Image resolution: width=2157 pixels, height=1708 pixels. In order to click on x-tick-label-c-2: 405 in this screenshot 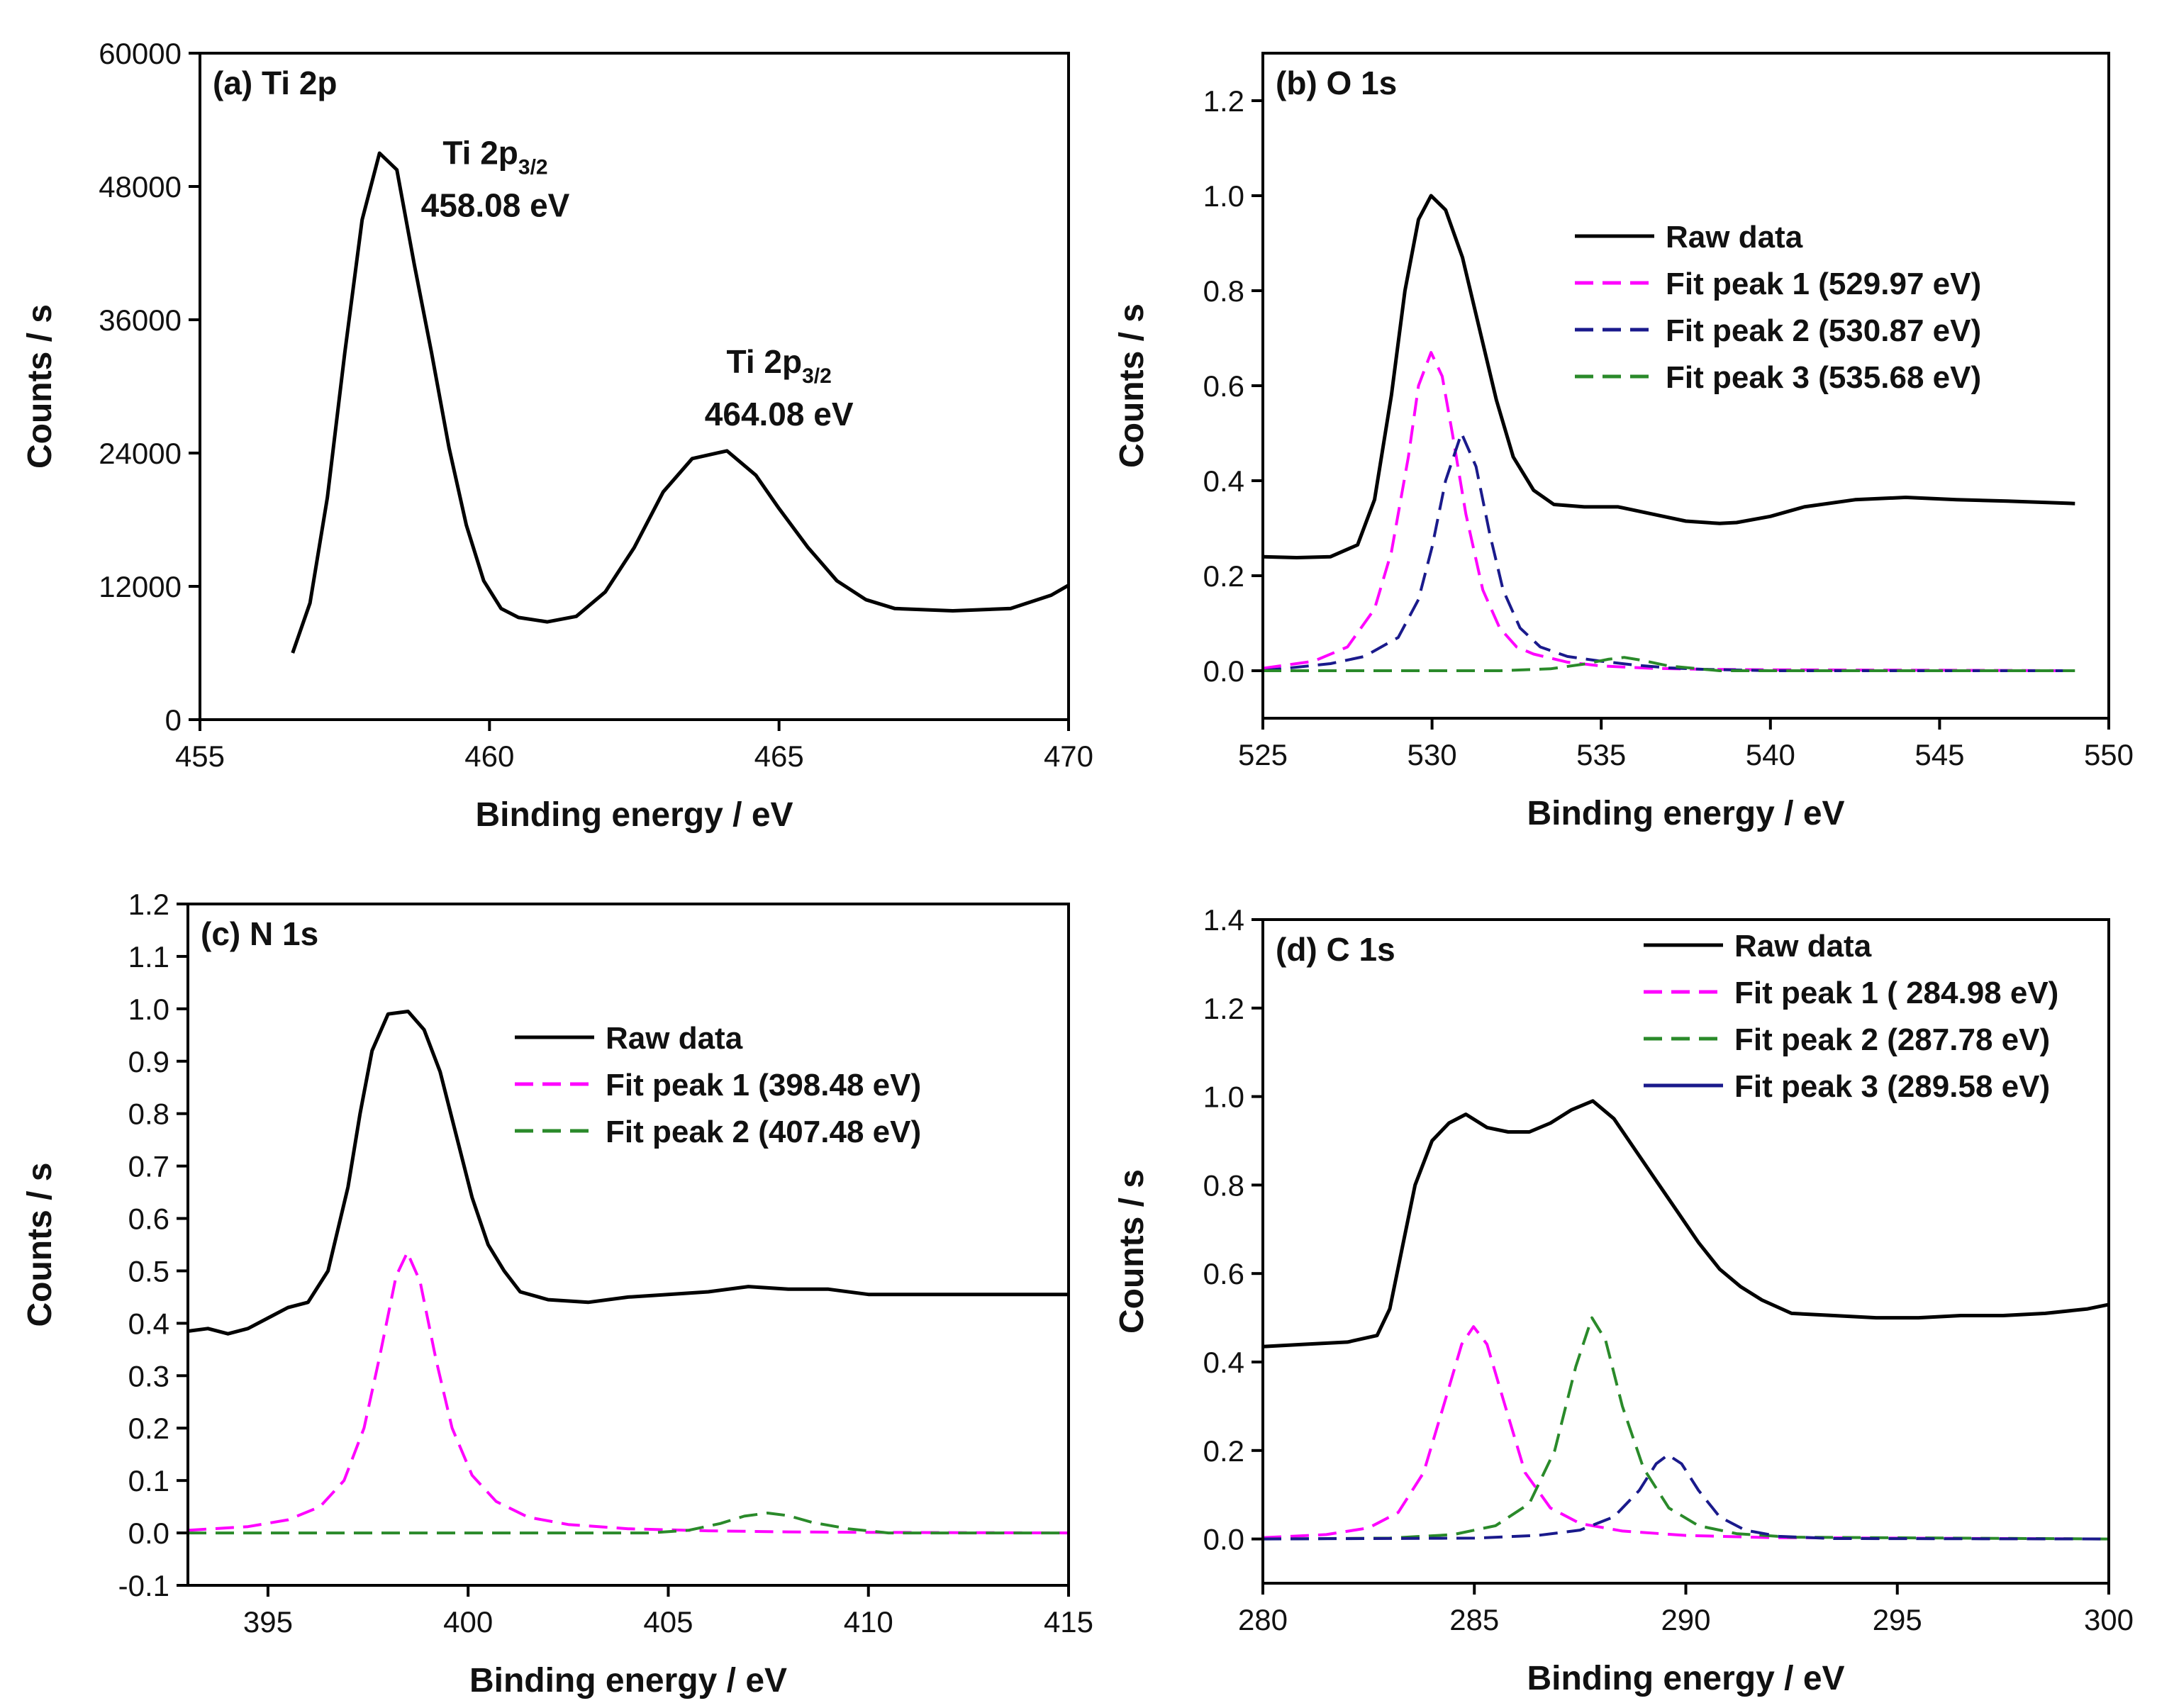, I will do `click(668, 1622)`.